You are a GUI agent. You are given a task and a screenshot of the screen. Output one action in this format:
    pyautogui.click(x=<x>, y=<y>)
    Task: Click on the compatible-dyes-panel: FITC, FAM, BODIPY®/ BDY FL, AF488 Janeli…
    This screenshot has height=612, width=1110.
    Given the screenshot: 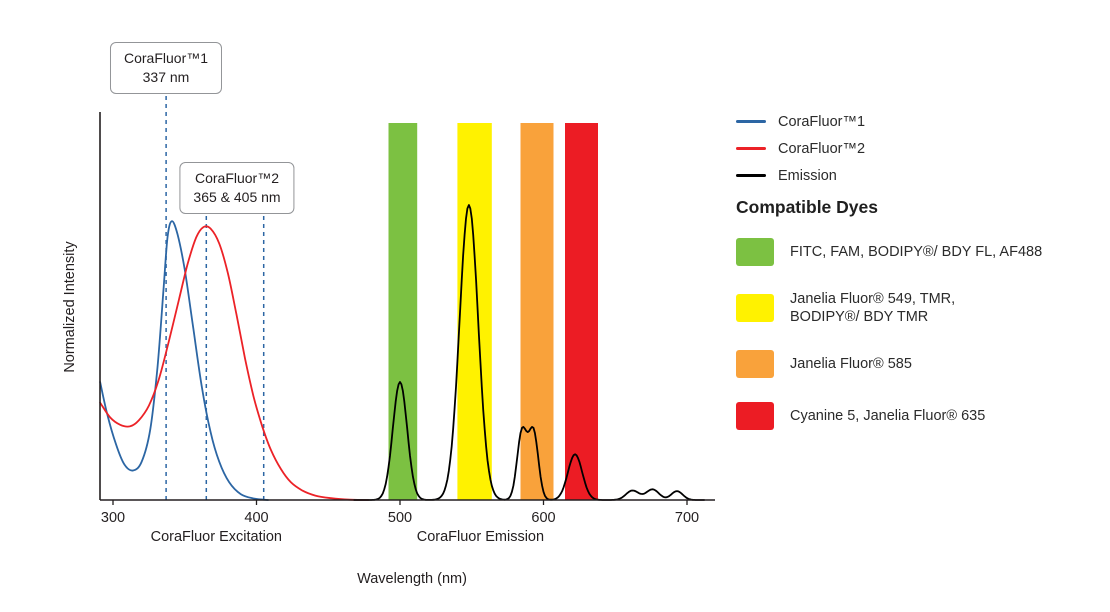 What is the action you would take?
    pyautogui.click(x=889, y=346)
    